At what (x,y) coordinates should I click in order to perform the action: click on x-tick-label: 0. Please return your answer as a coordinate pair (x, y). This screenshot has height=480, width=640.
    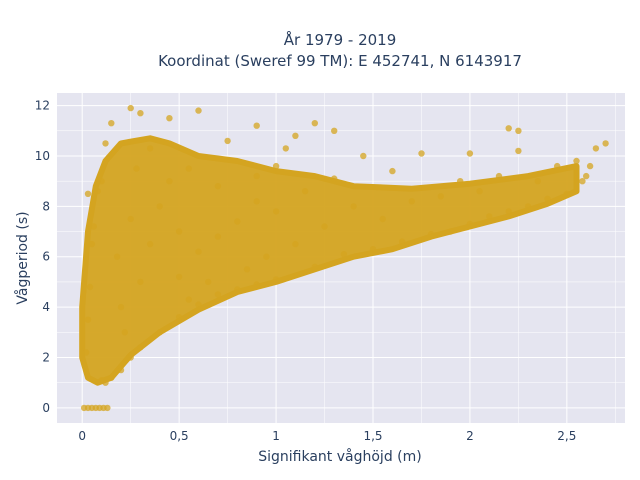
    Looking at the image, I should click on (82, 436).